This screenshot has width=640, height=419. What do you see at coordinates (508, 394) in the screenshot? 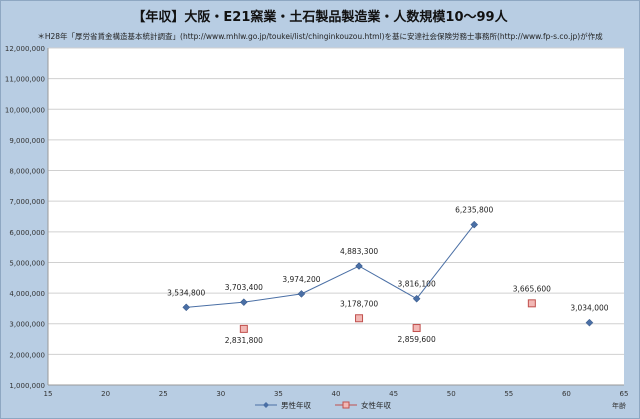
I see `x-tick-label: 55` at bounding box center [508, 394].